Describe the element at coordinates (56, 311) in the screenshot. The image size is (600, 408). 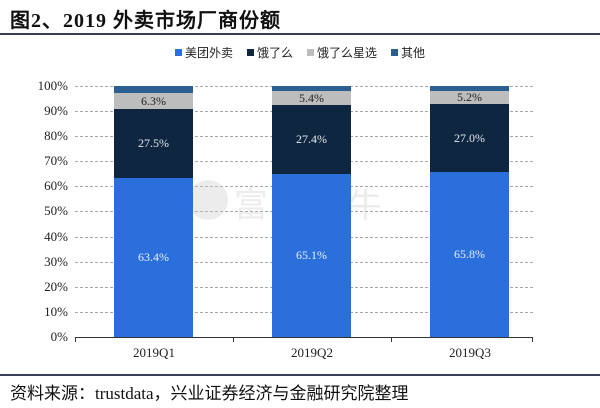
I see `y-tick-label: 10%` at that location.